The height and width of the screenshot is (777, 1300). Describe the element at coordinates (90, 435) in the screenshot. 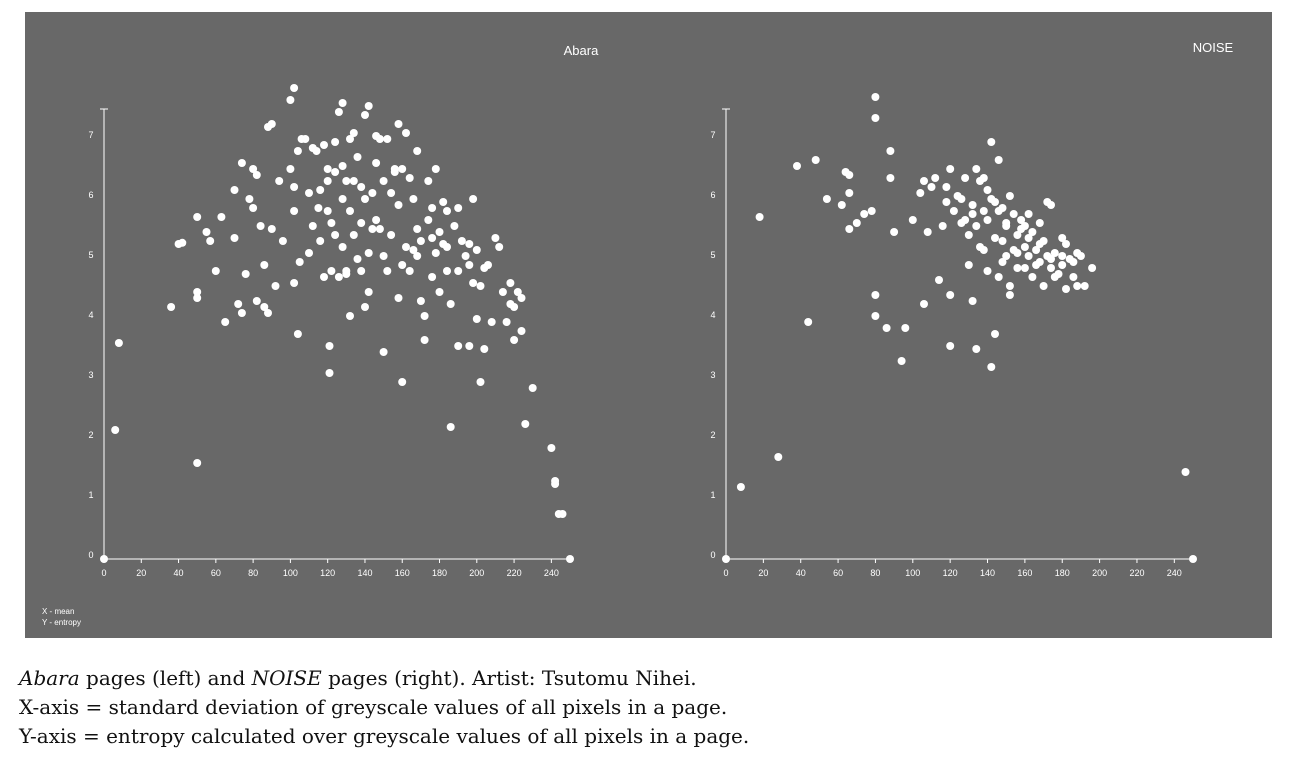

I see `chart-1-y-tick-label: 2` at that location.